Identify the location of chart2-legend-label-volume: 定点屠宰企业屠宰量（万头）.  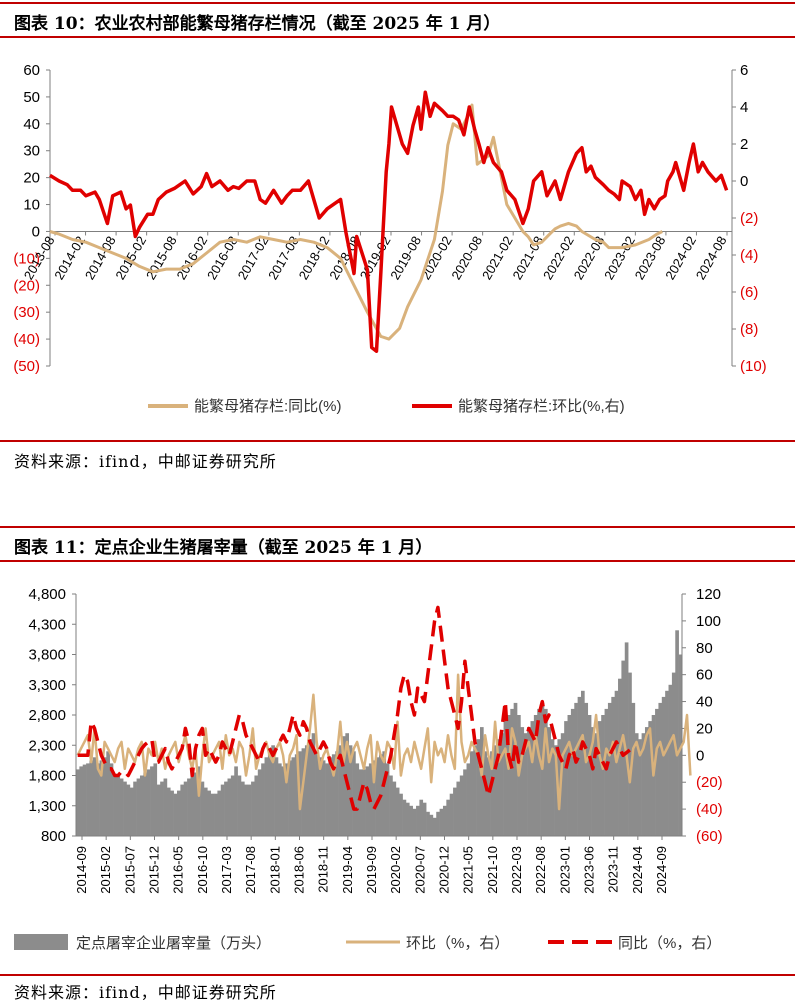
(173, 943).